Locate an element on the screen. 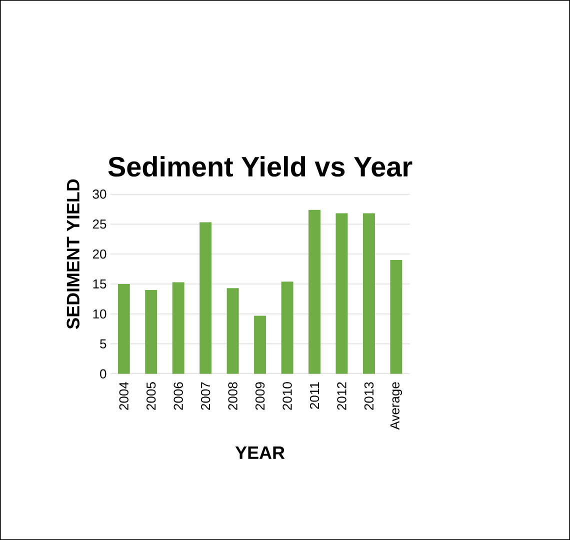 This screenshot has width=570, height=540. x-axis-title: YEAR is located at coordinates (260, 452).